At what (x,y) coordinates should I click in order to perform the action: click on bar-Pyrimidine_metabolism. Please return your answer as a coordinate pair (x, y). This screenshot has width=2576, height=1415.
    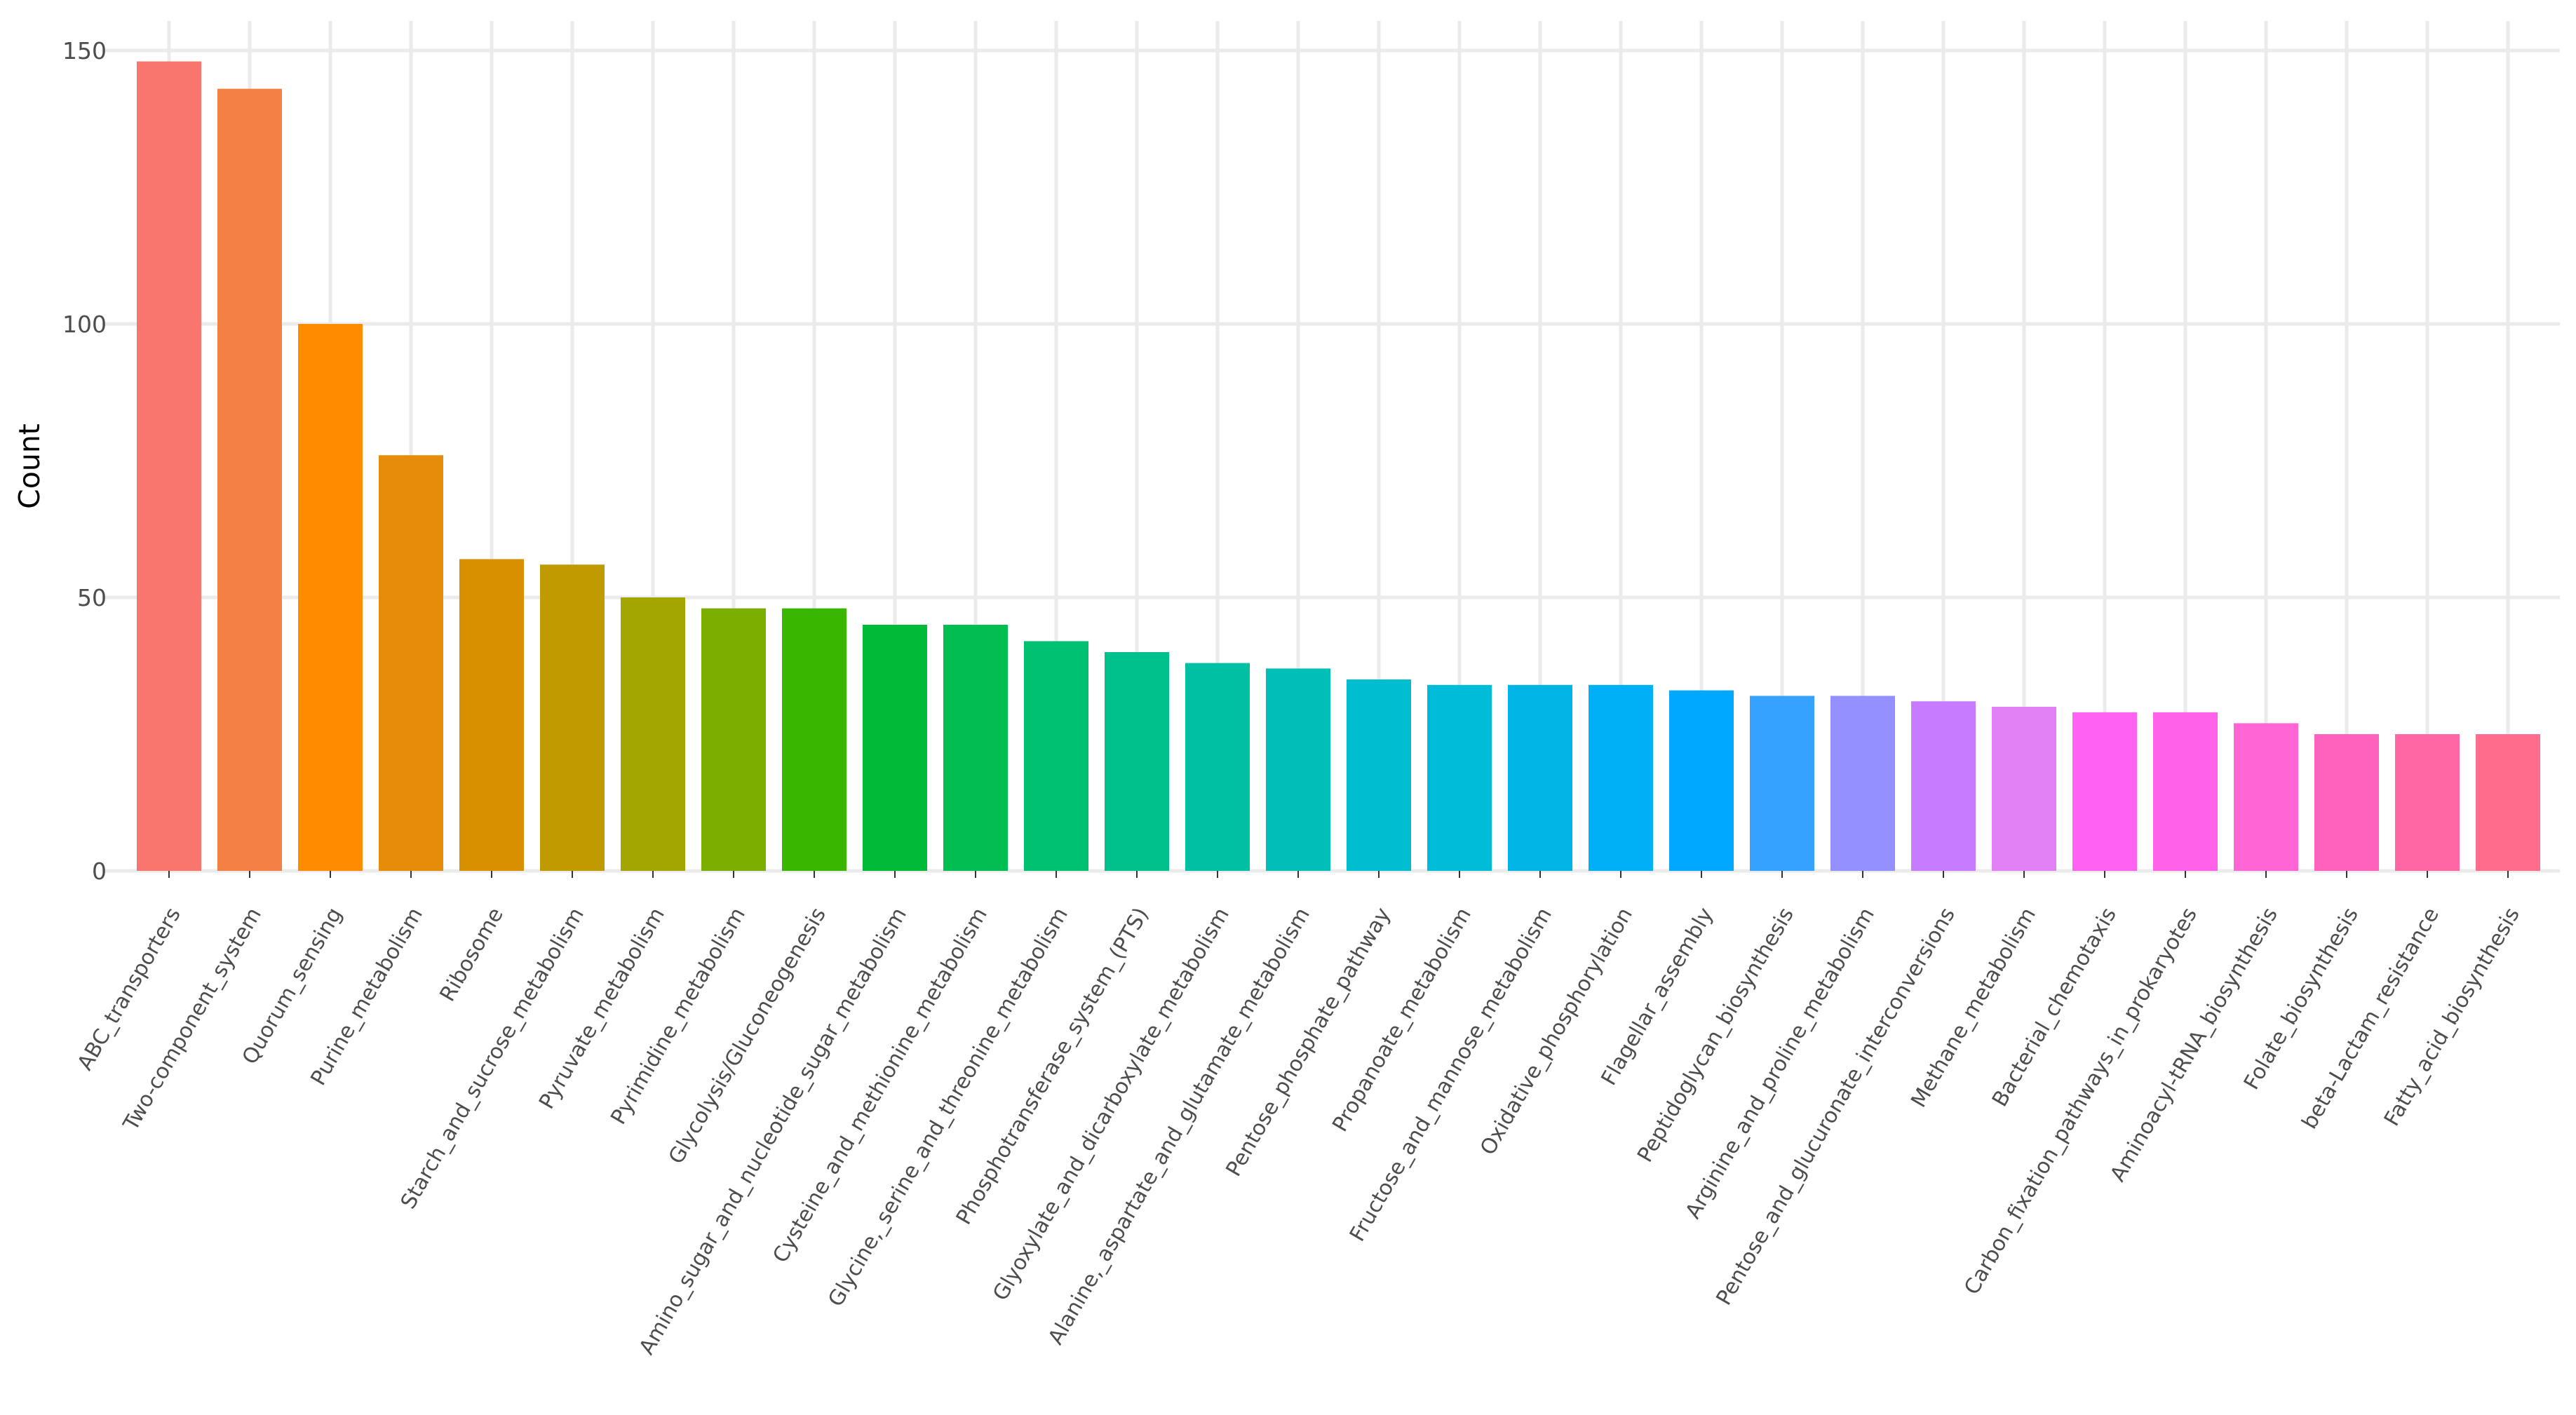
    Looking at the image, I should click on (733, 739).